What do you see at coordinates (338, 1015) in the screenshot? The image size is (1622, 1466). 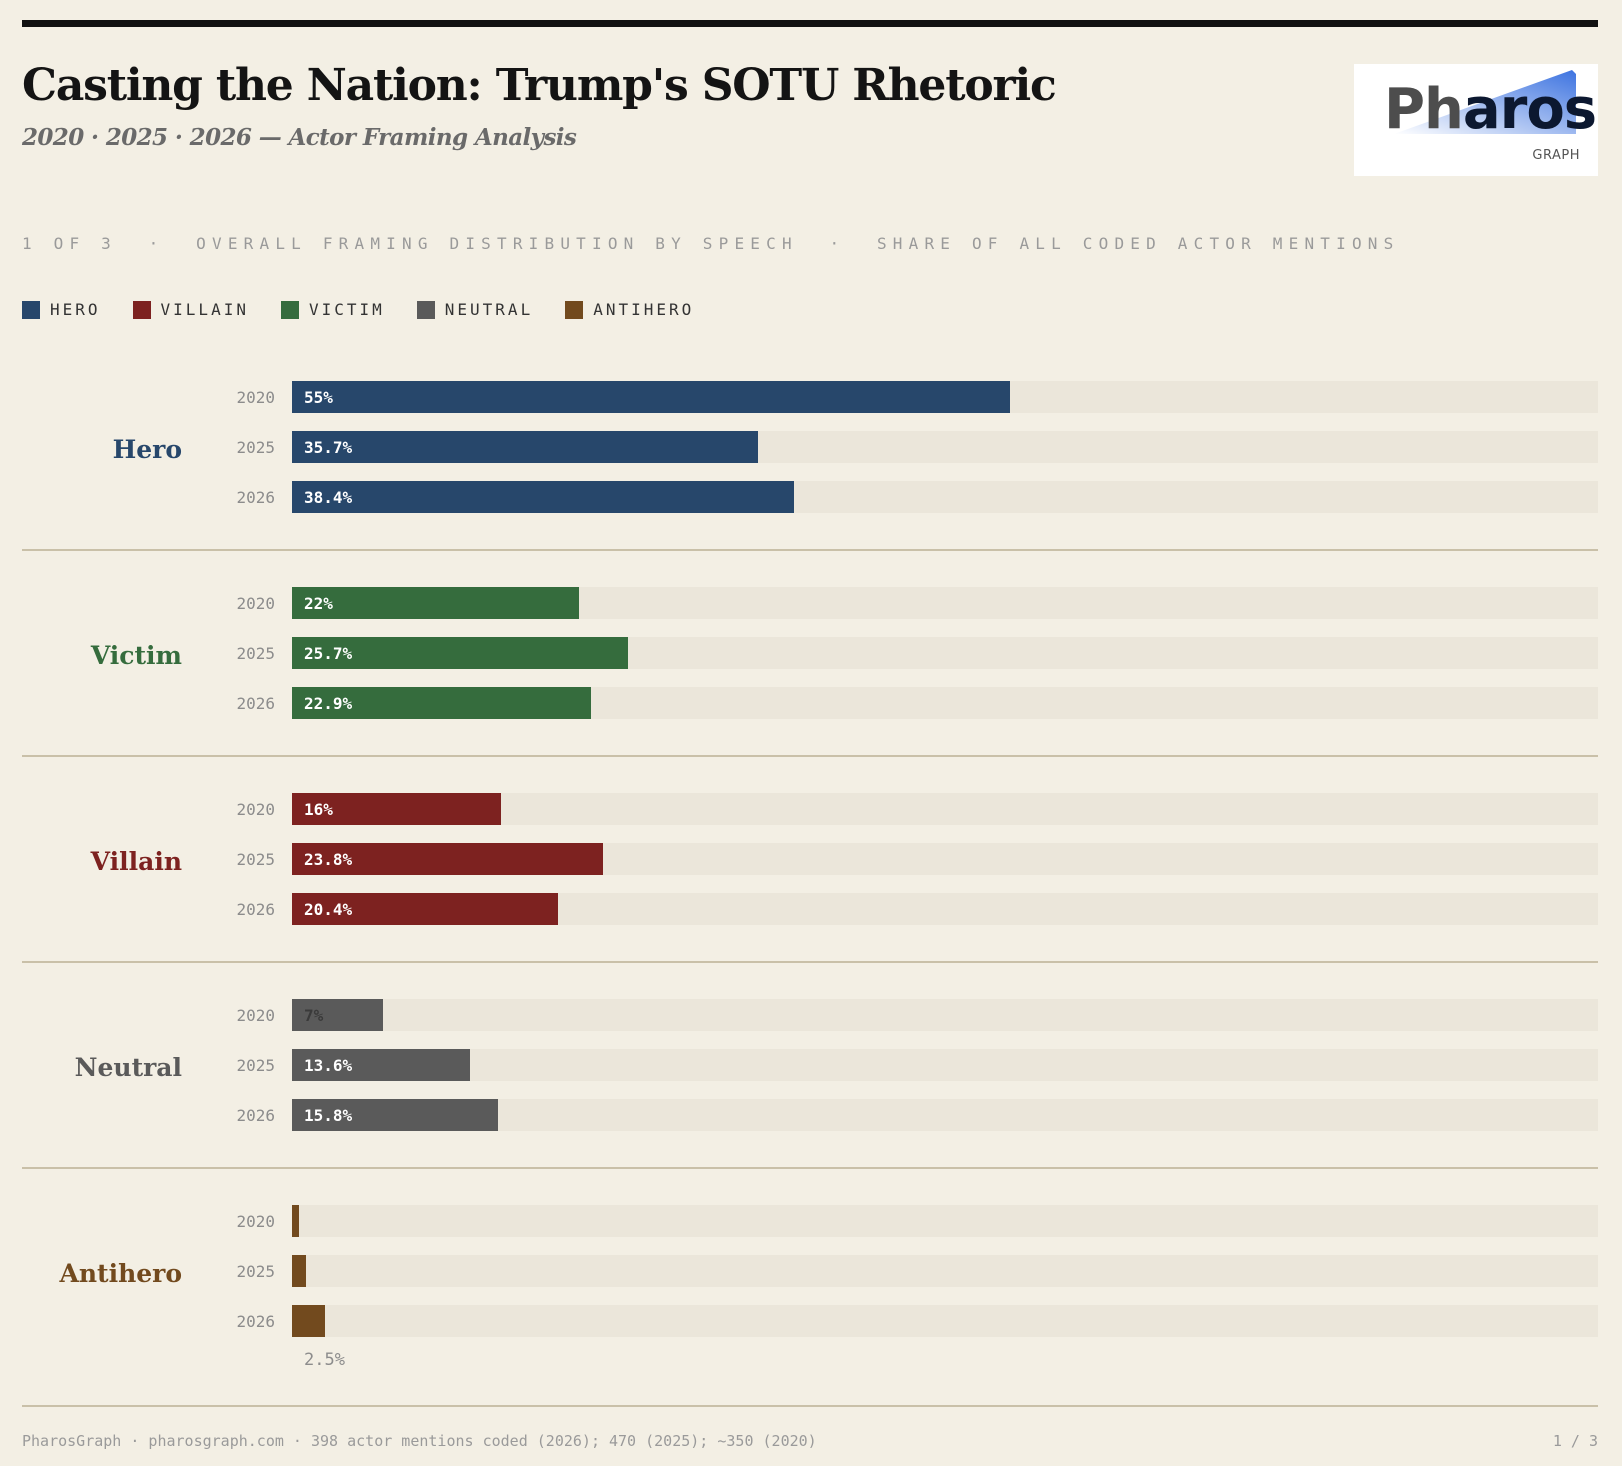 I see `bar-neutral-2020` at bounding box center [338, 1015].